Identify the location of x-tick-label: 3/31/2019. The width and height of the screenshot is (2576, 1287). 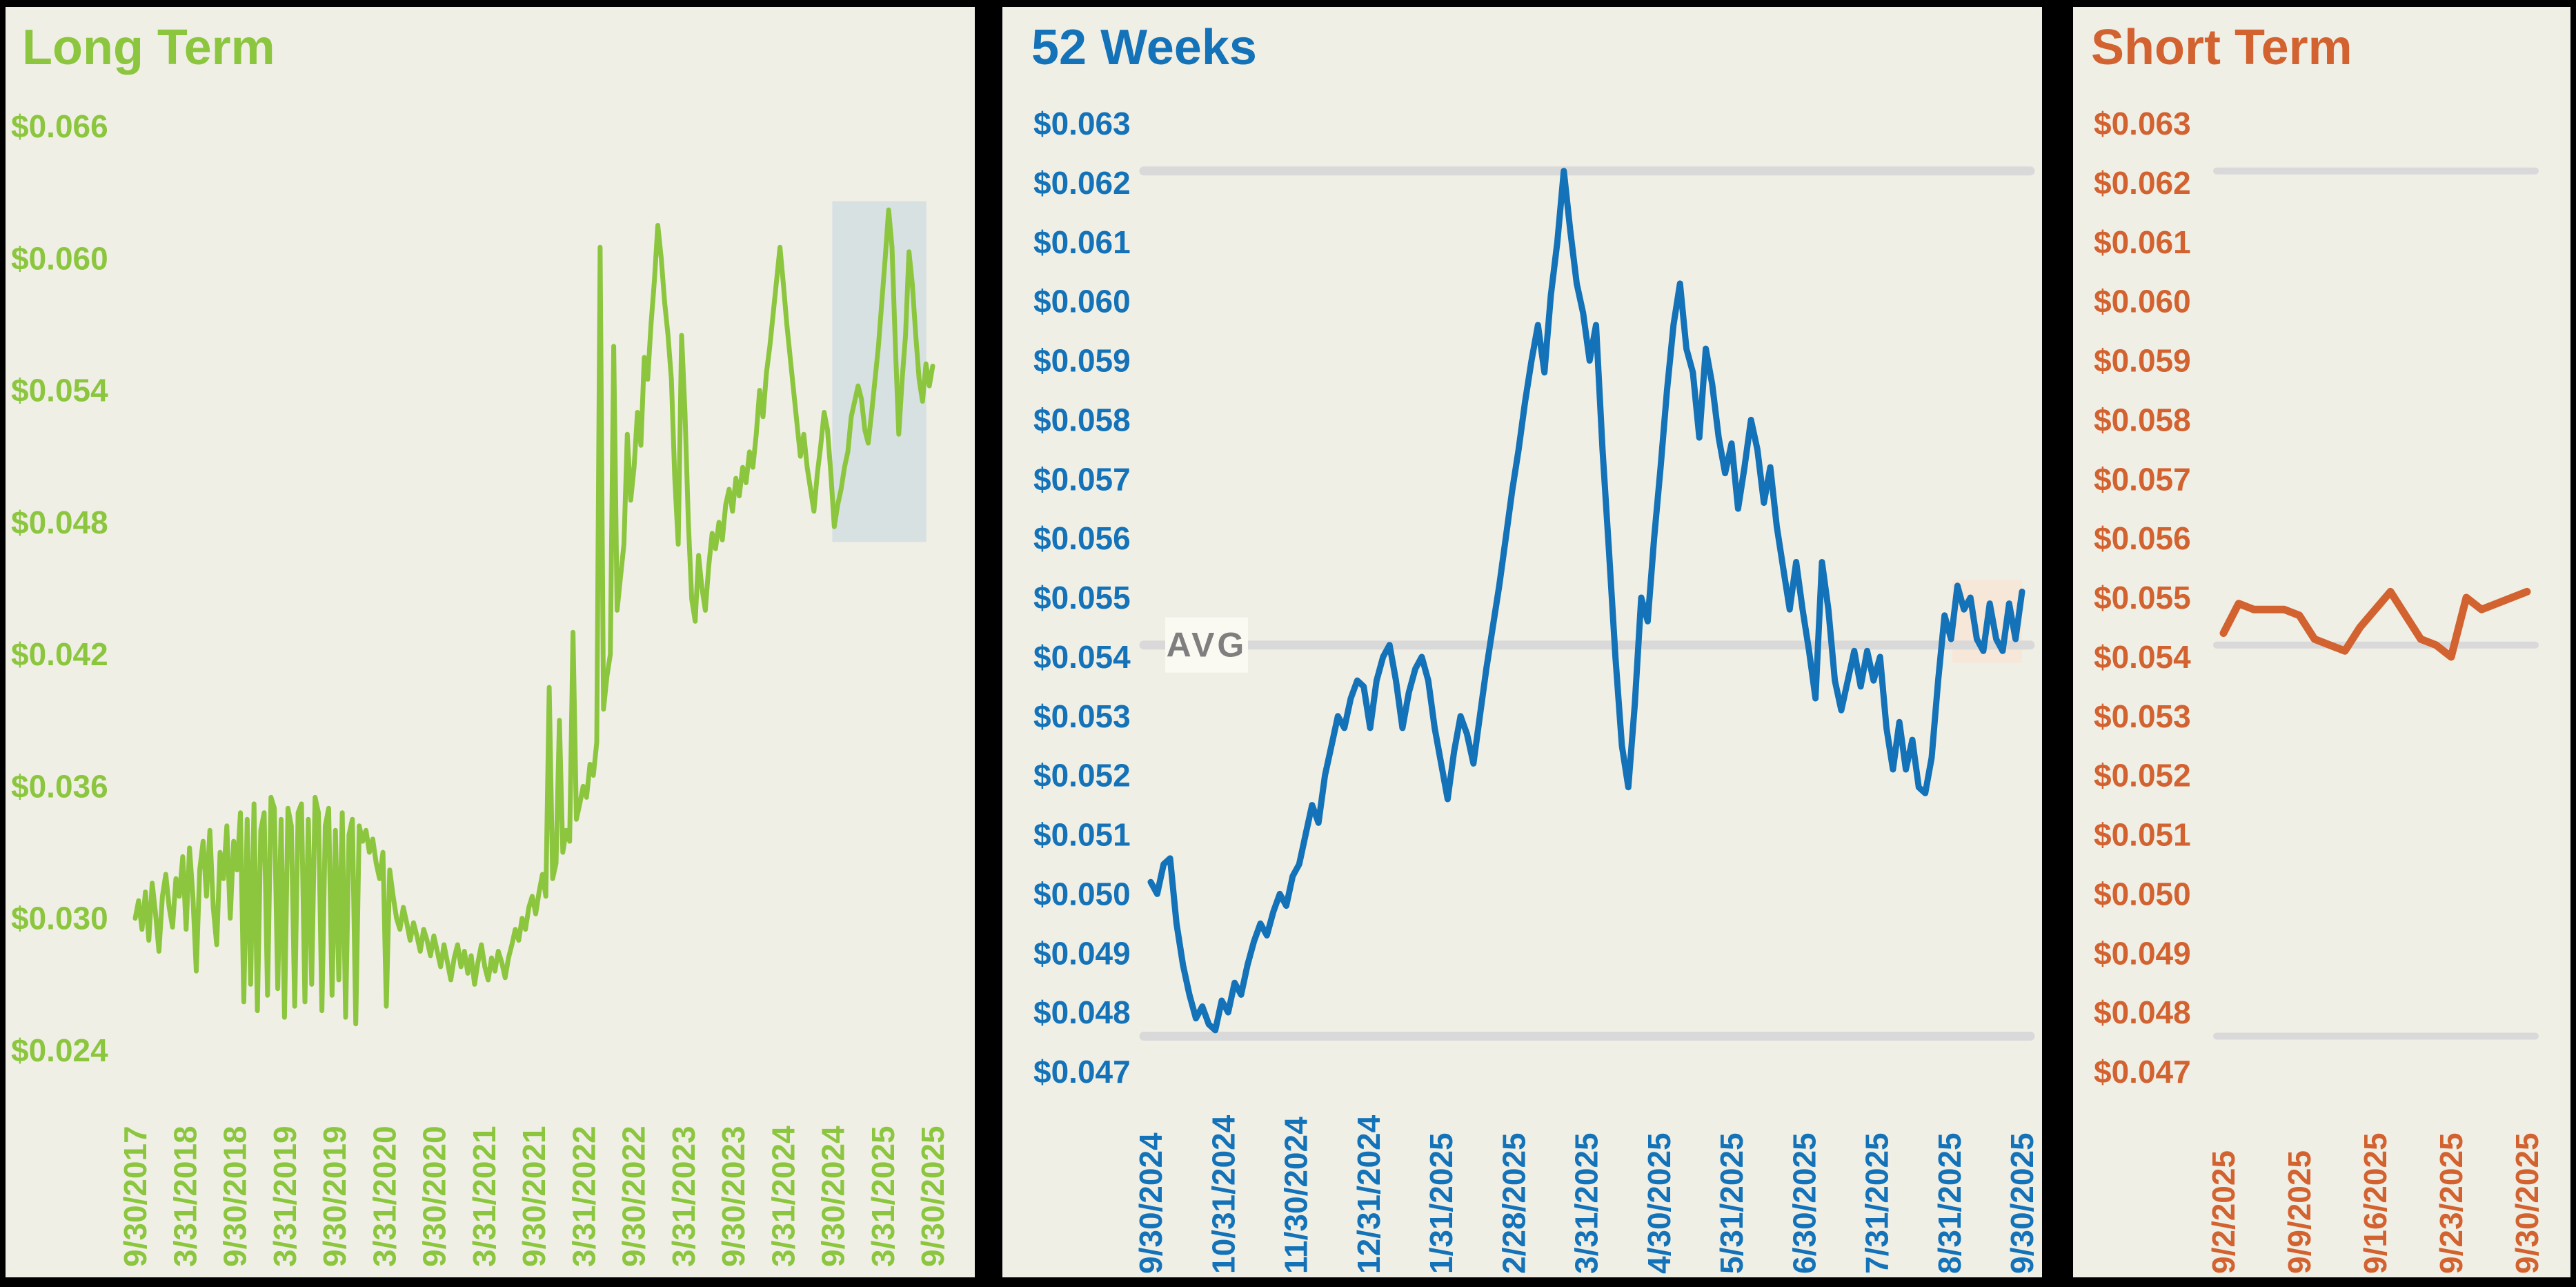
(285, 1196).